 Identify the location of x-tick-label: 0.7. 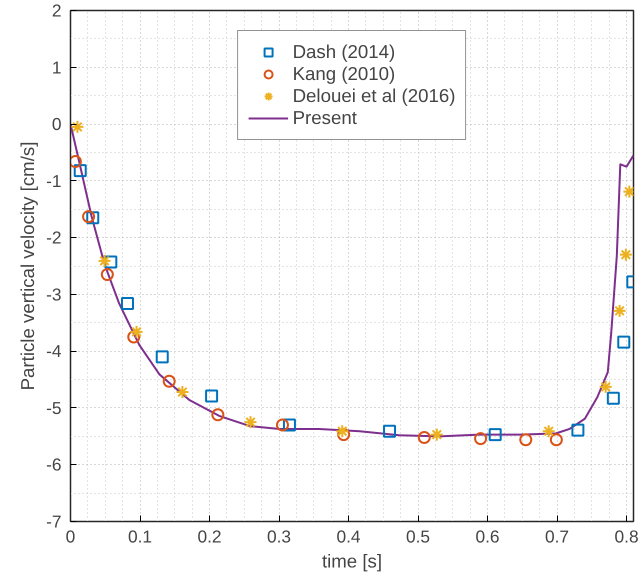
(557, 536).